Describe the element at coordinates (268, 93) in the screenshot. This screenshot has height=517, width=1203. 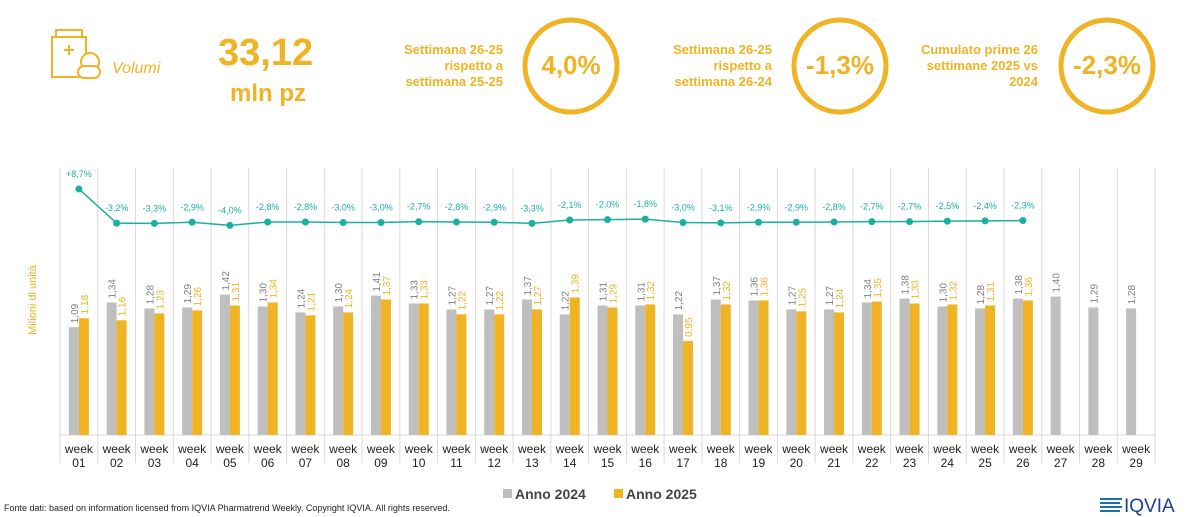
I see `total-unit: mln pz` at that location.